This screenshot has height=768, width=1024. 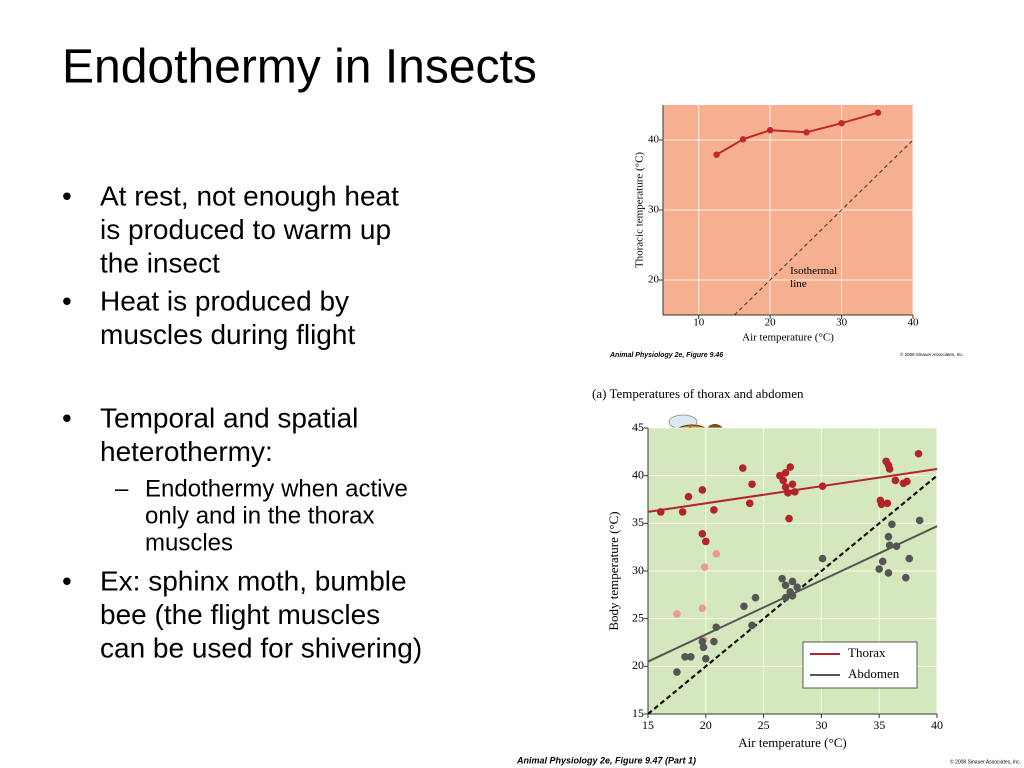 I want to click on y-tick-label: 15, so click(x=638, y=713).